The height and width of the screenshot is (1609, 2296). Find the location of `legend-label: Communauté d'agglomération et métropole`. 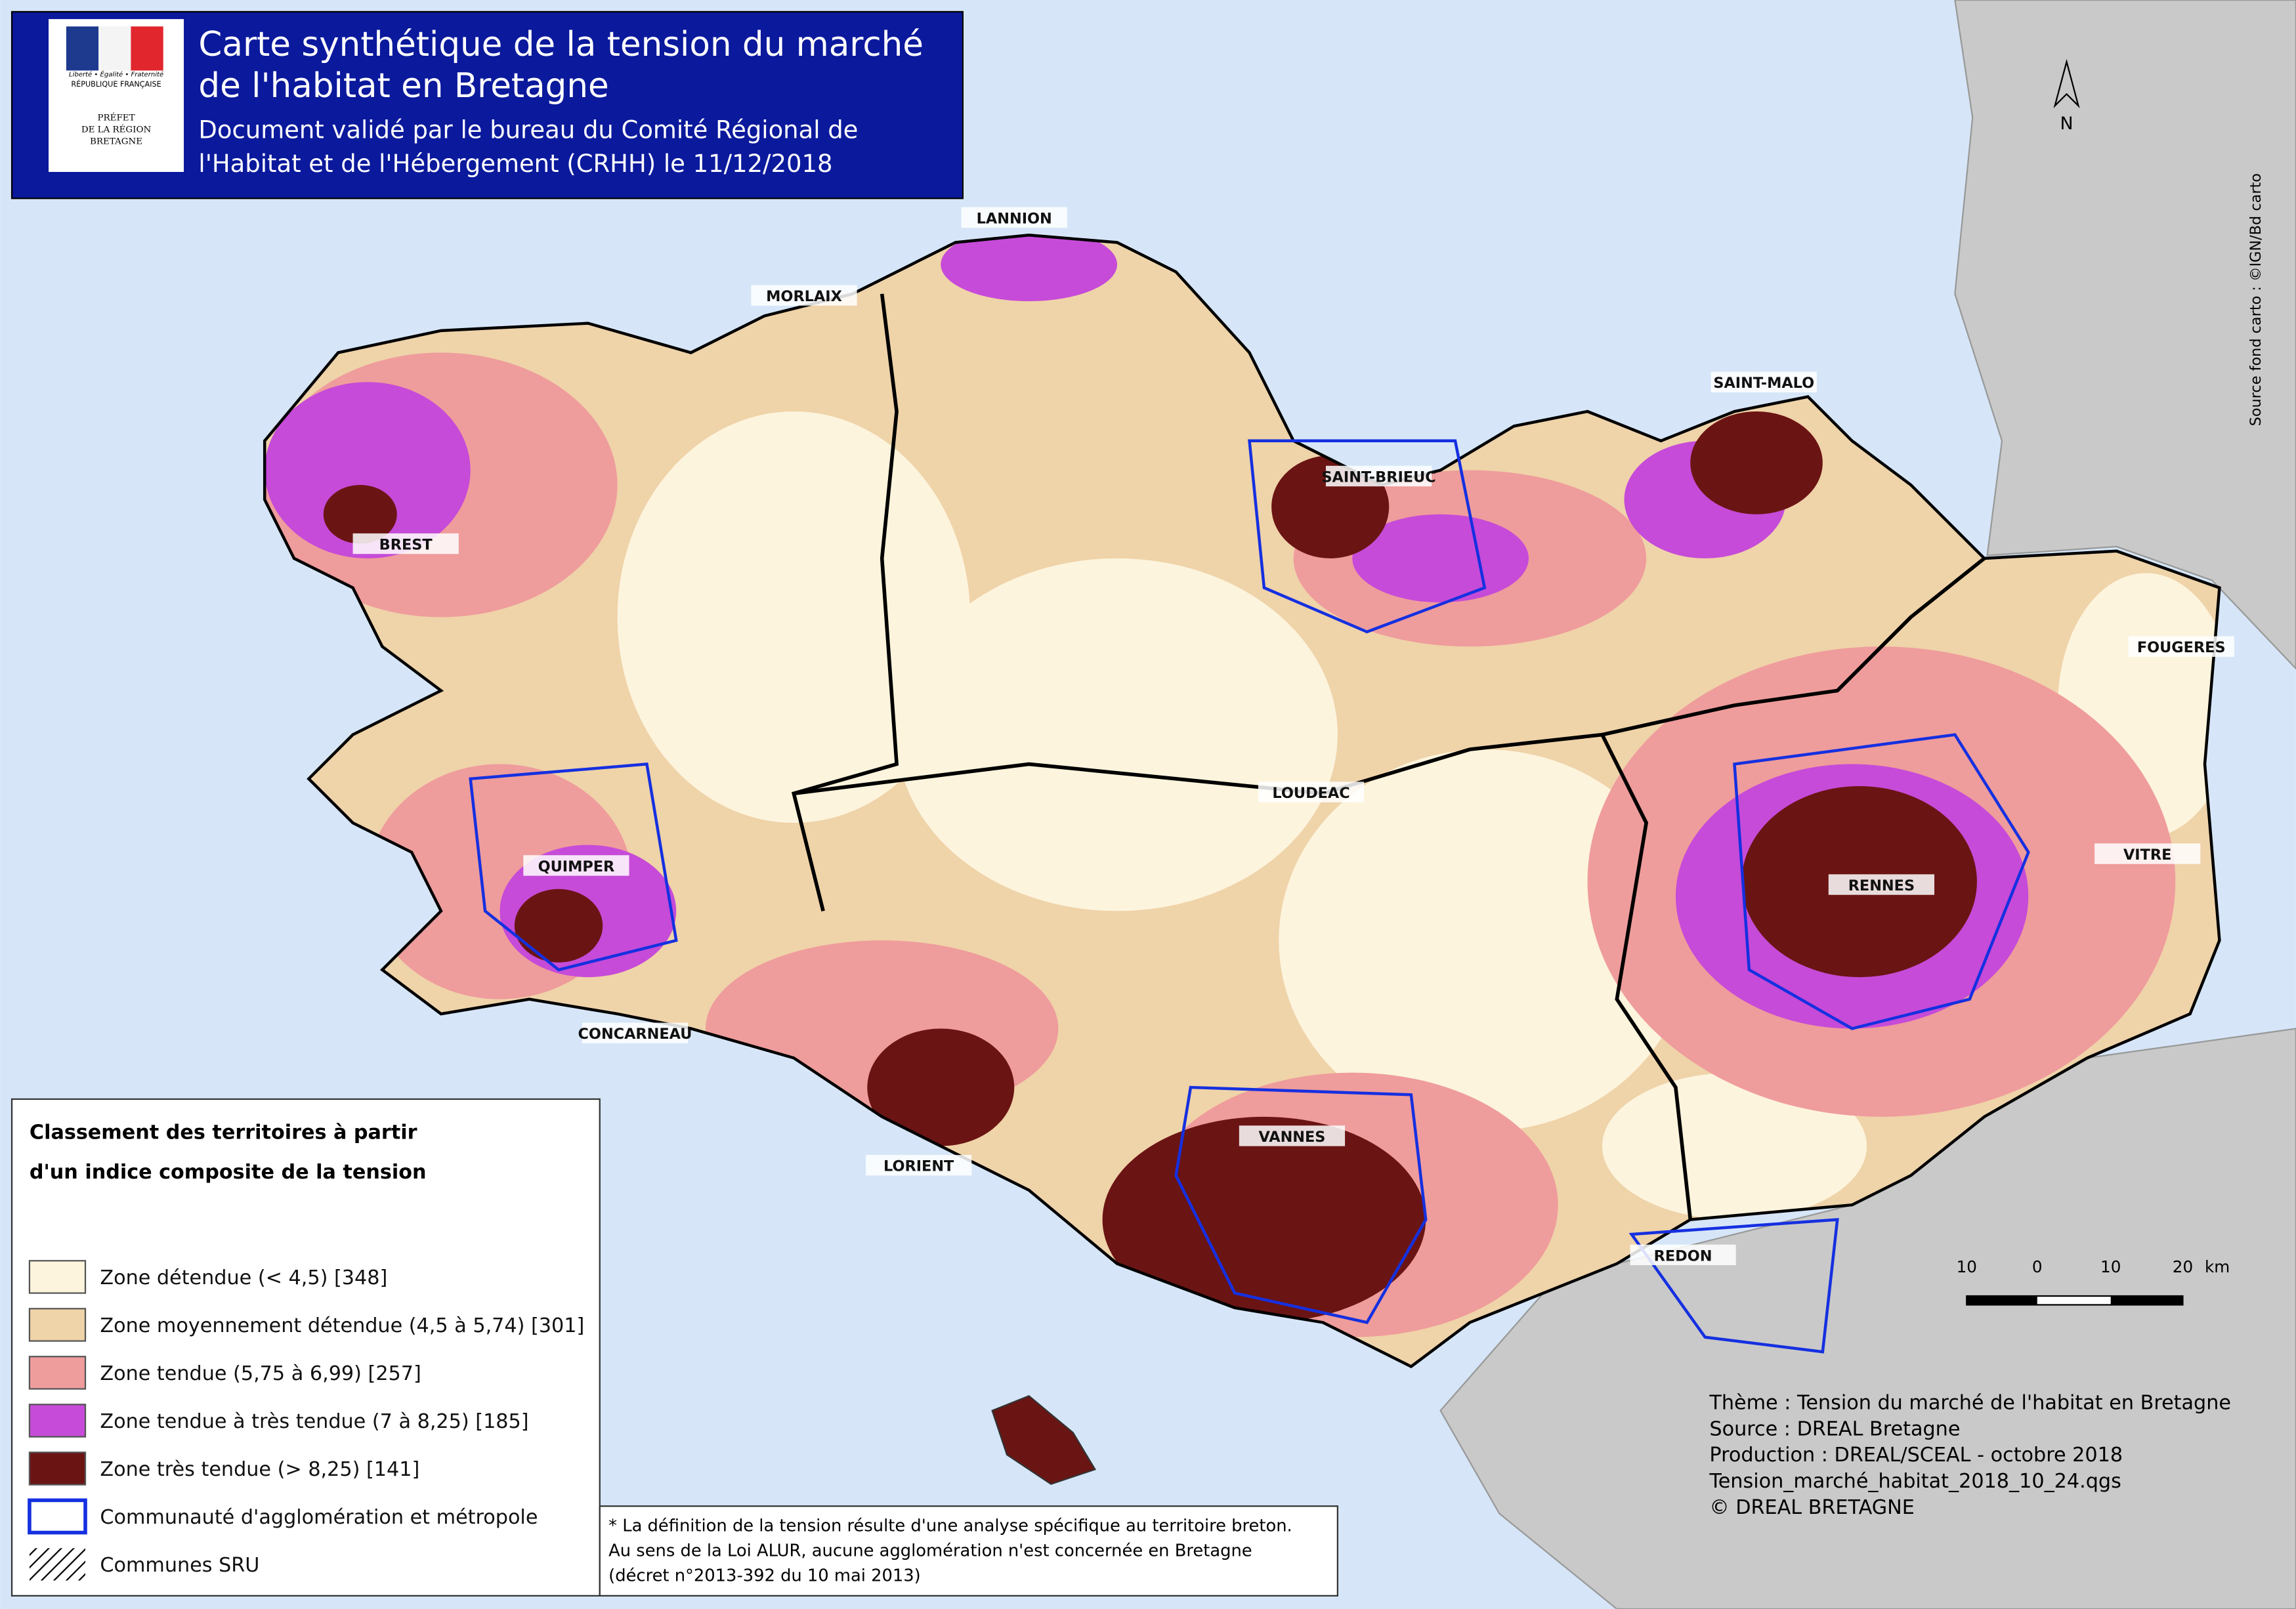

legend-label: Communauté d'agglomération et métropole is located at coordinates (319, 1517).